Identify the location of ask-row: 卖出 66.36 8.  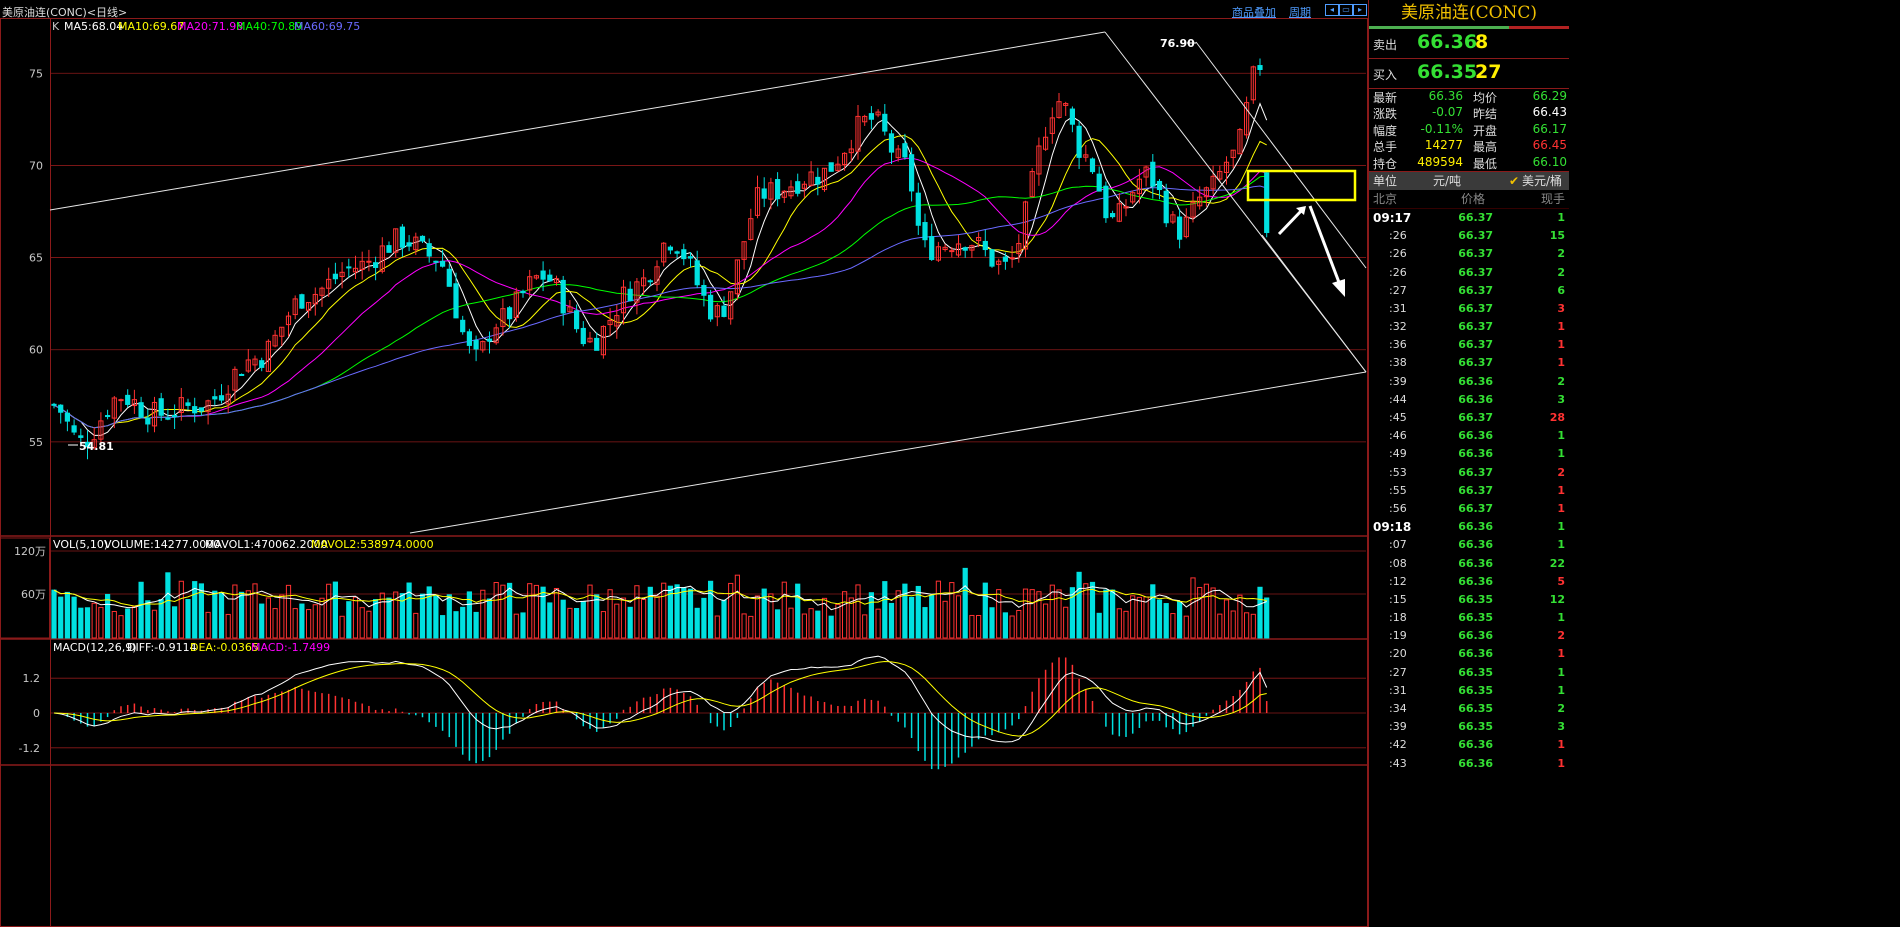
(1469, 44).